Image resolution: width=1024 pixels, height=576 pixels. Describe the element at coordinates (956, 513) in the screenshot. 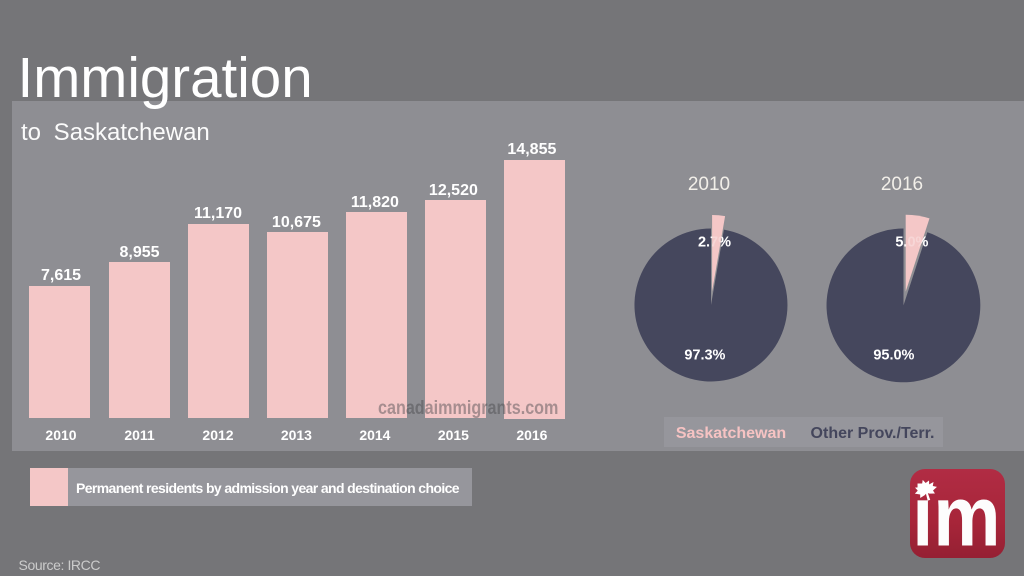

I see `svg-text: im` at that location.